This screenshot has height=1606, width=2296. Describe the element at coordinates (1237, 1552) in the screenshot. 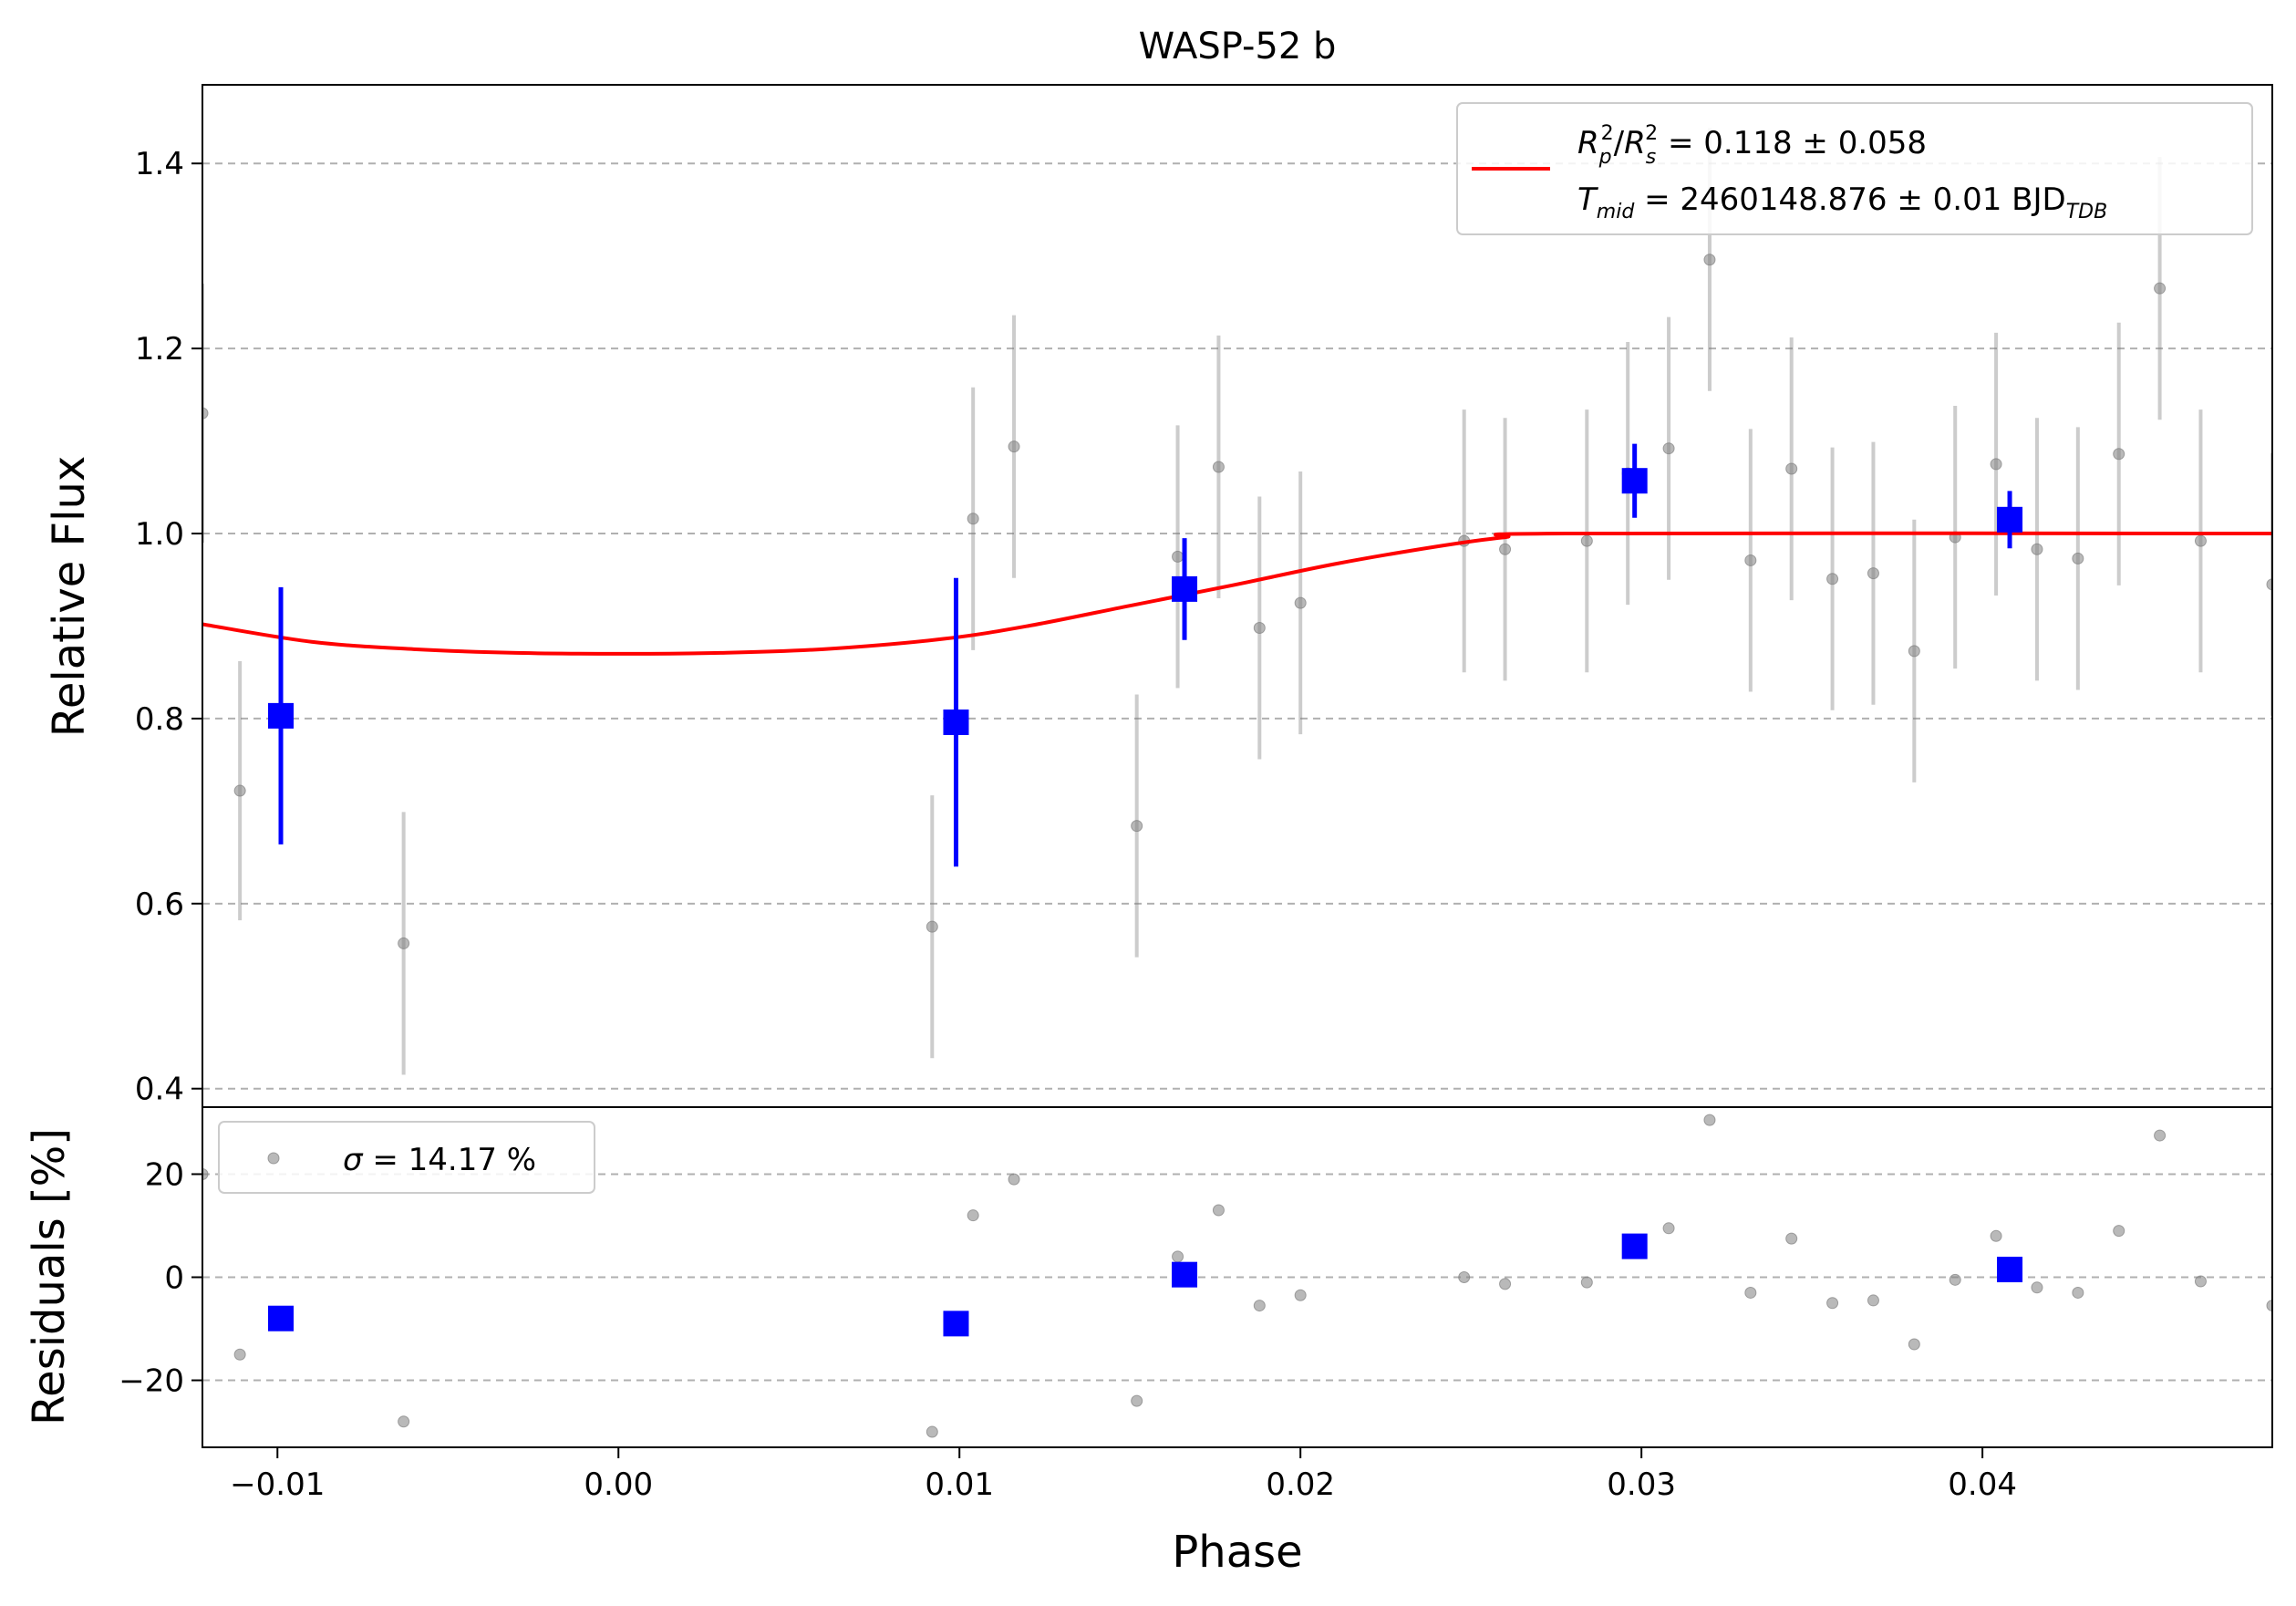

I see `x-axis-label: Phase` at that location.